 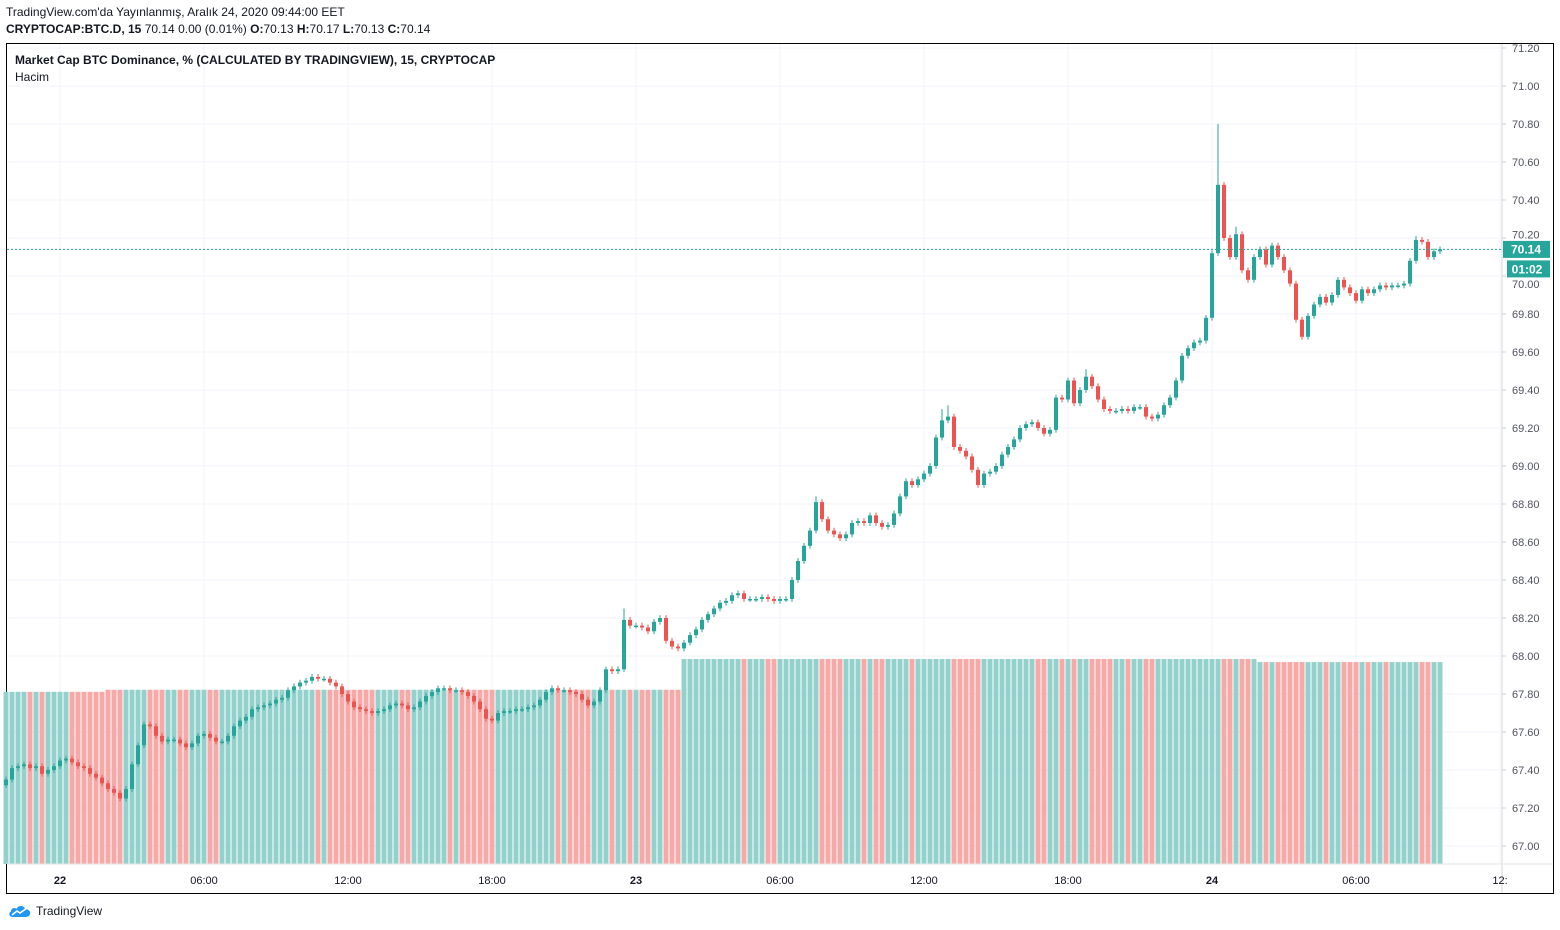 What do you see at coordinates (492, 881) in the screenshot?
I see `x-tick-label: 18:00` at bounding box center [492, 881].